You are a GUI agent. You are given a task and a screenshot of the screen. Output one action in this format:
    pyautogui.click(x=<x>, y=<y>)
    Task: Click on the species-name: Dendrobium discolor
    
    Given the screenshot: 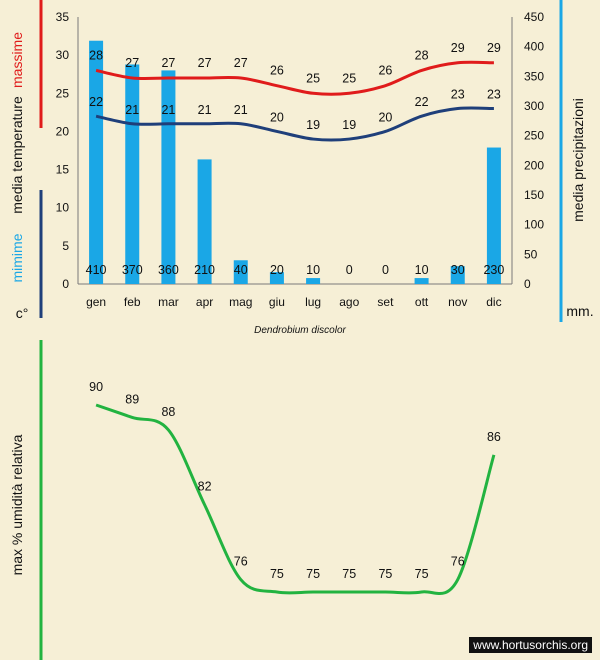 What is the action you would take?
    pyautogui.click(x=300, y=330)
    